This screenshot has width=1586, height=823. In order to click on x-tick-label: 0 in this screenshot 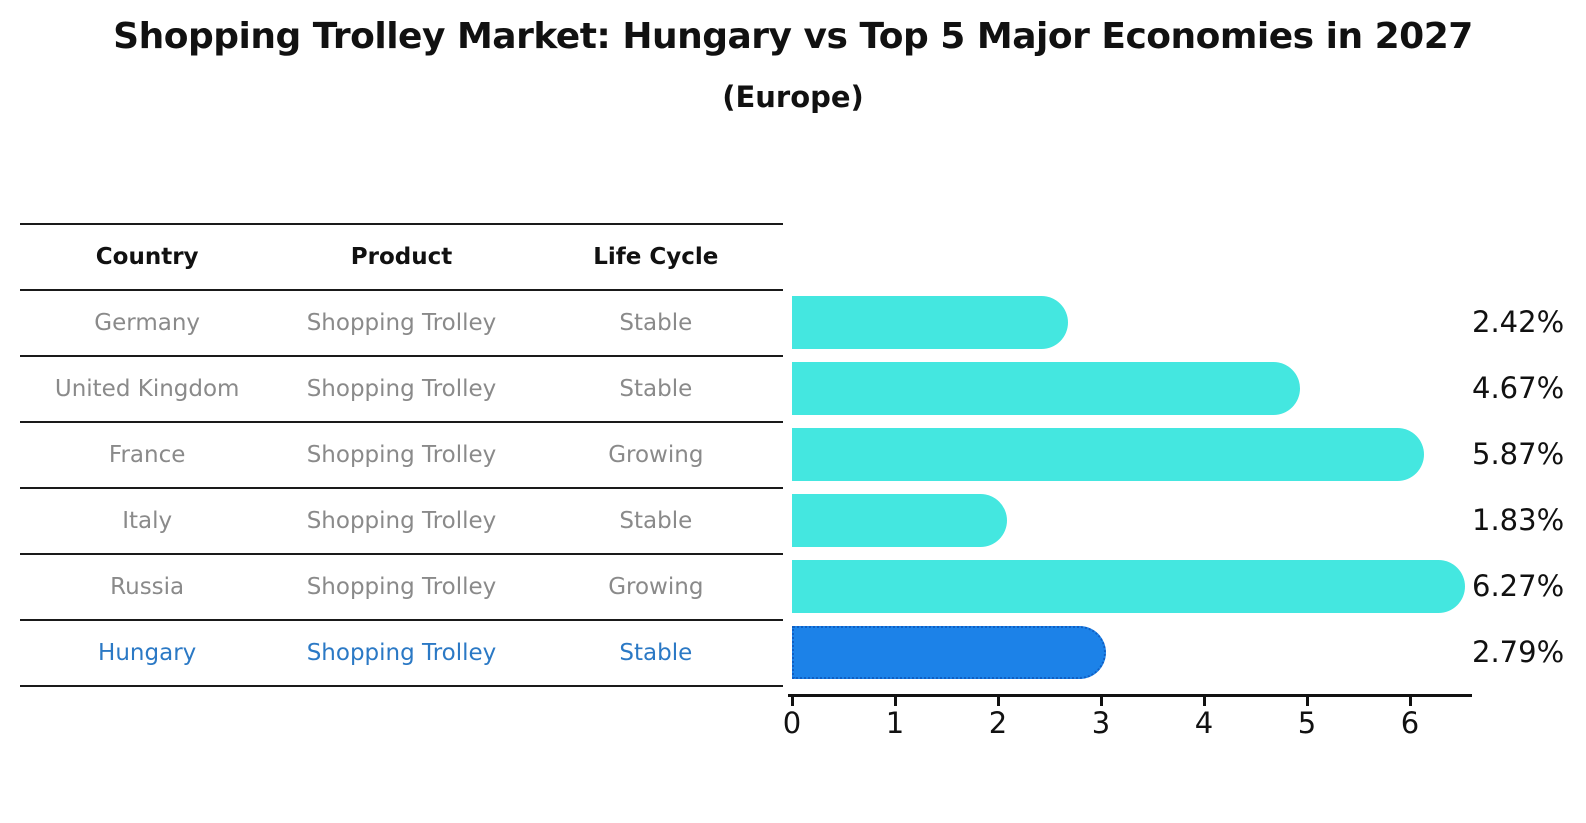, I will do `click(792, 723)`.